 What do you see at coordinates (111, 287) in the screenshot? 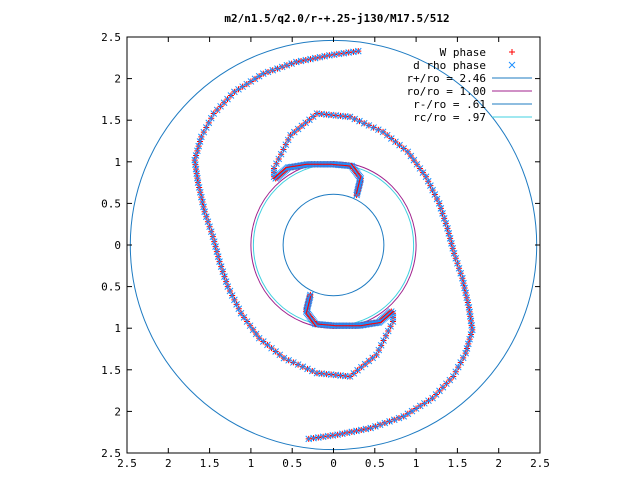
I see `y-tick-label-6: 0.5` at bounding box center [111, 287].